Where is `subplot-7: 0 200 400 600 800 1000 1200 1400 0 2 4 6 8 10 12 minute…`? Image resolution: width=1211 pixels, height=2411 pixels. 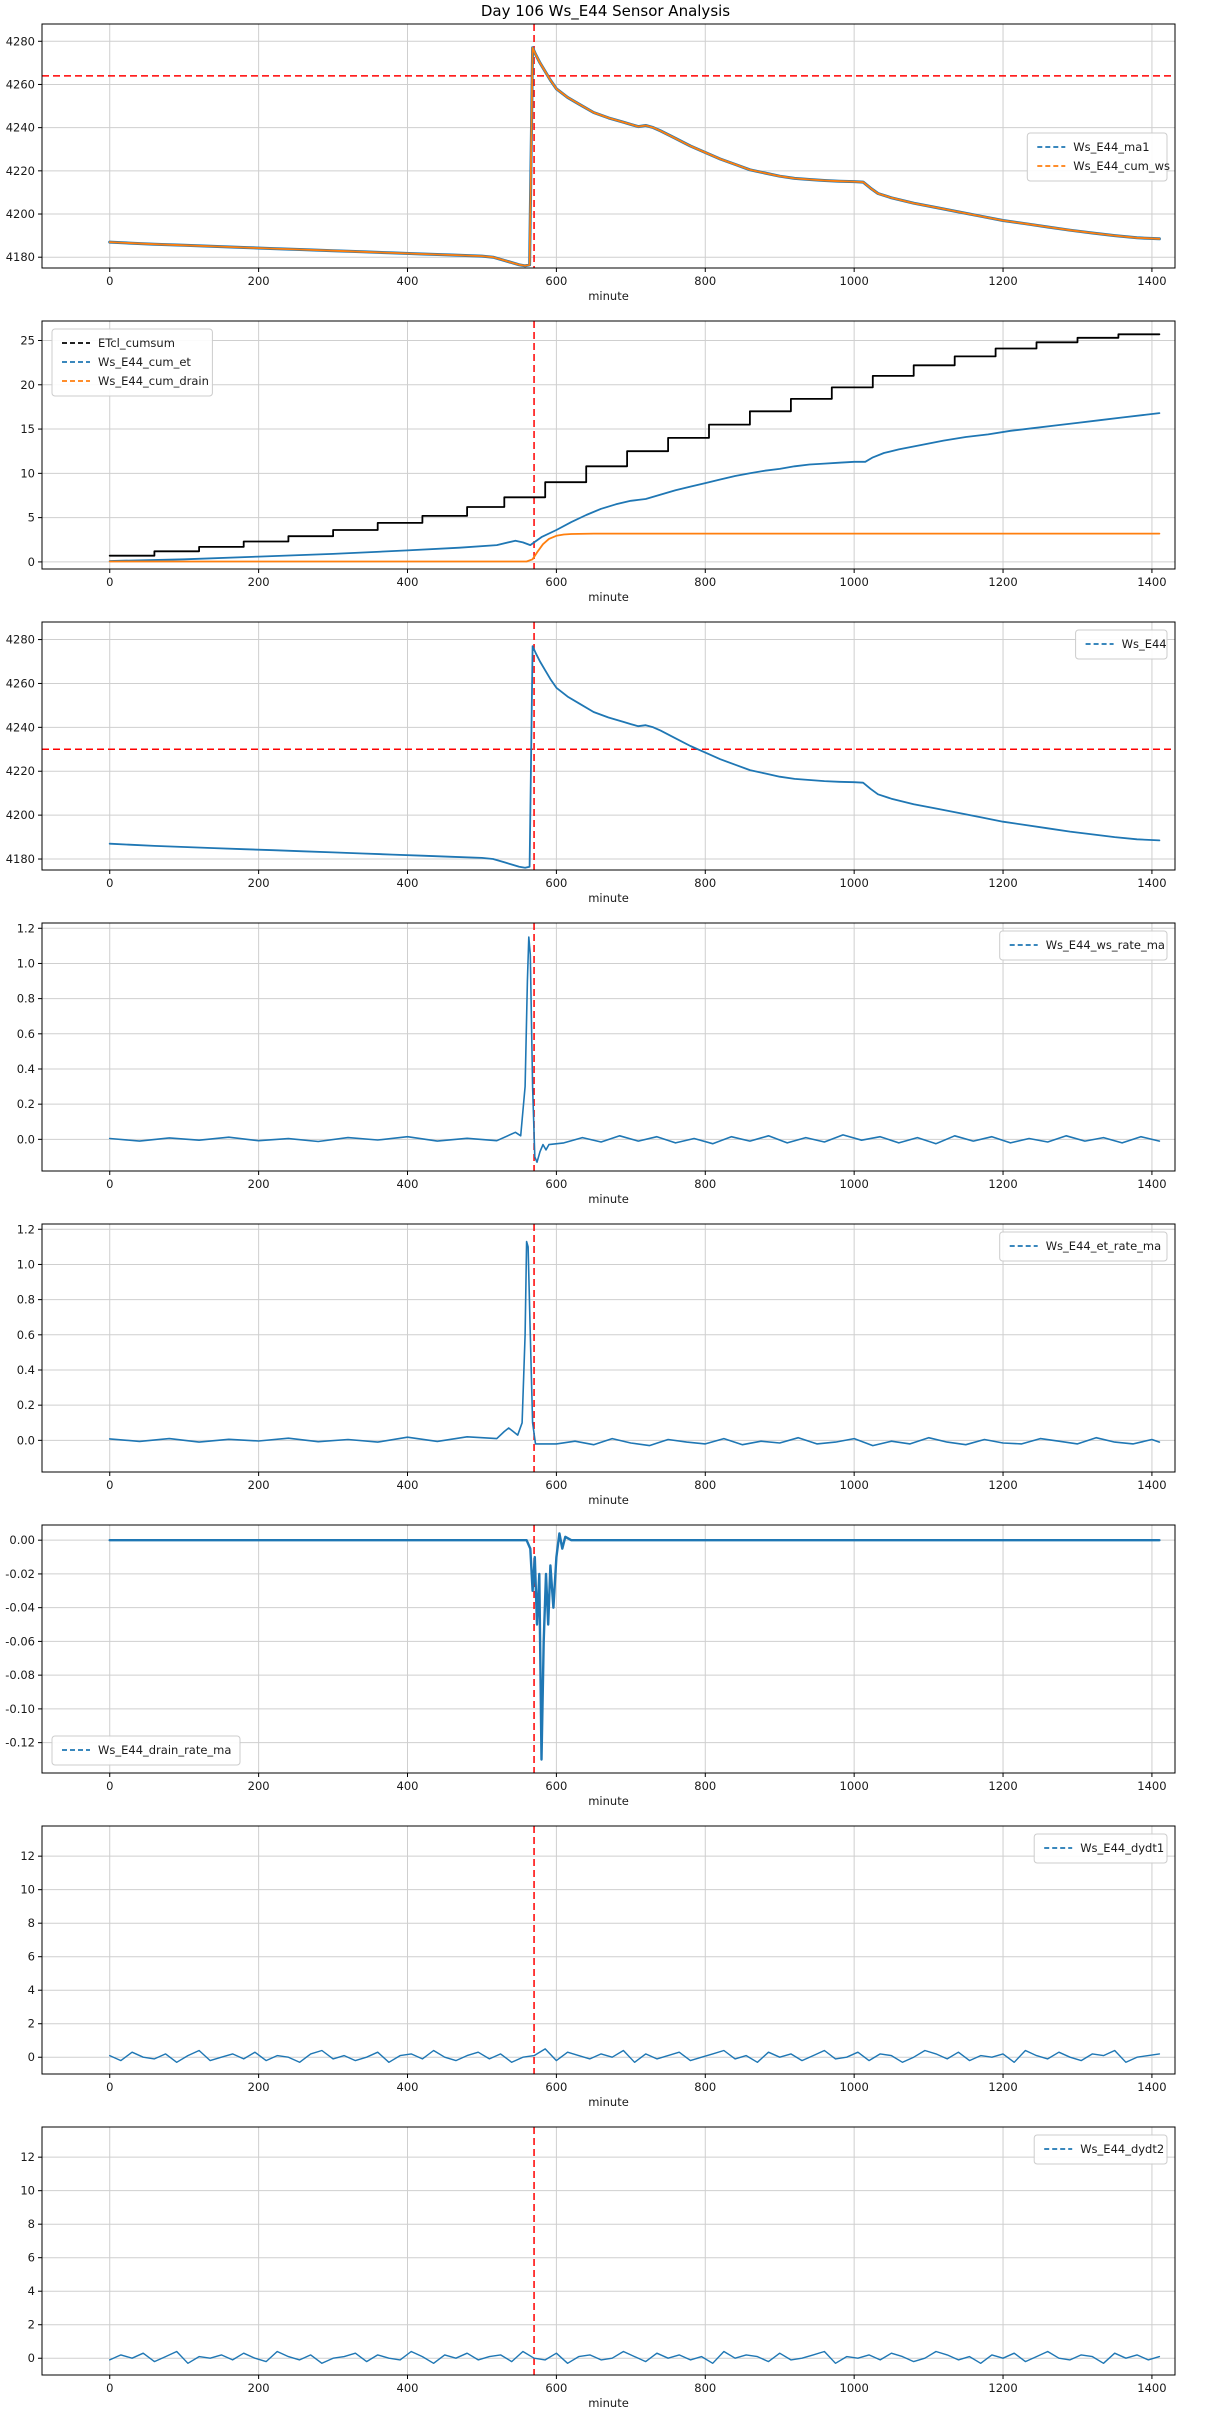
subplot-7: 0 200 400 600 800 1000 1200 1400 0 2 4 6 8 10 12 minute… is located at coordinates (605, 1957).